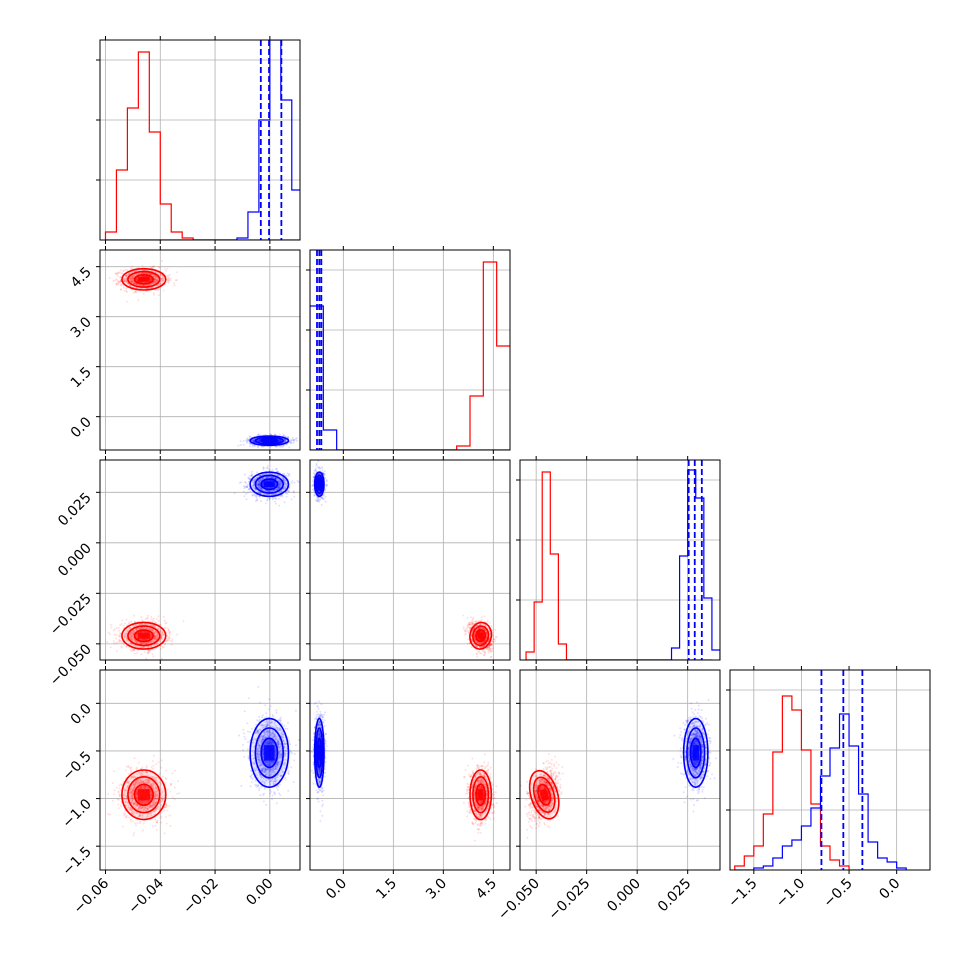 Image resolution: width=970 pixels, height=970 pixels. Describe the element at coordinates (386, 889) in the screenshot. I see `x-tick-label-p1: 1.5` at that location.